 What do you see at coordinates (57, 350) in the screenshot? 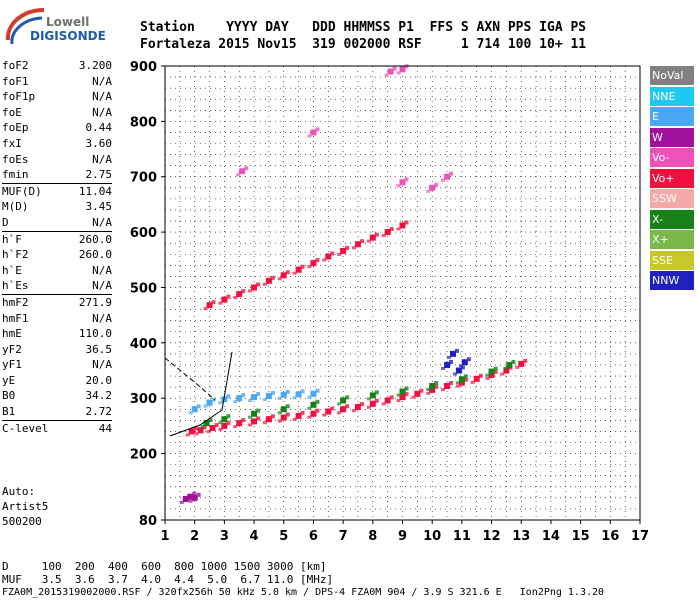
I see `param-row: yF2 36.5` at bounding box center [57, 350].